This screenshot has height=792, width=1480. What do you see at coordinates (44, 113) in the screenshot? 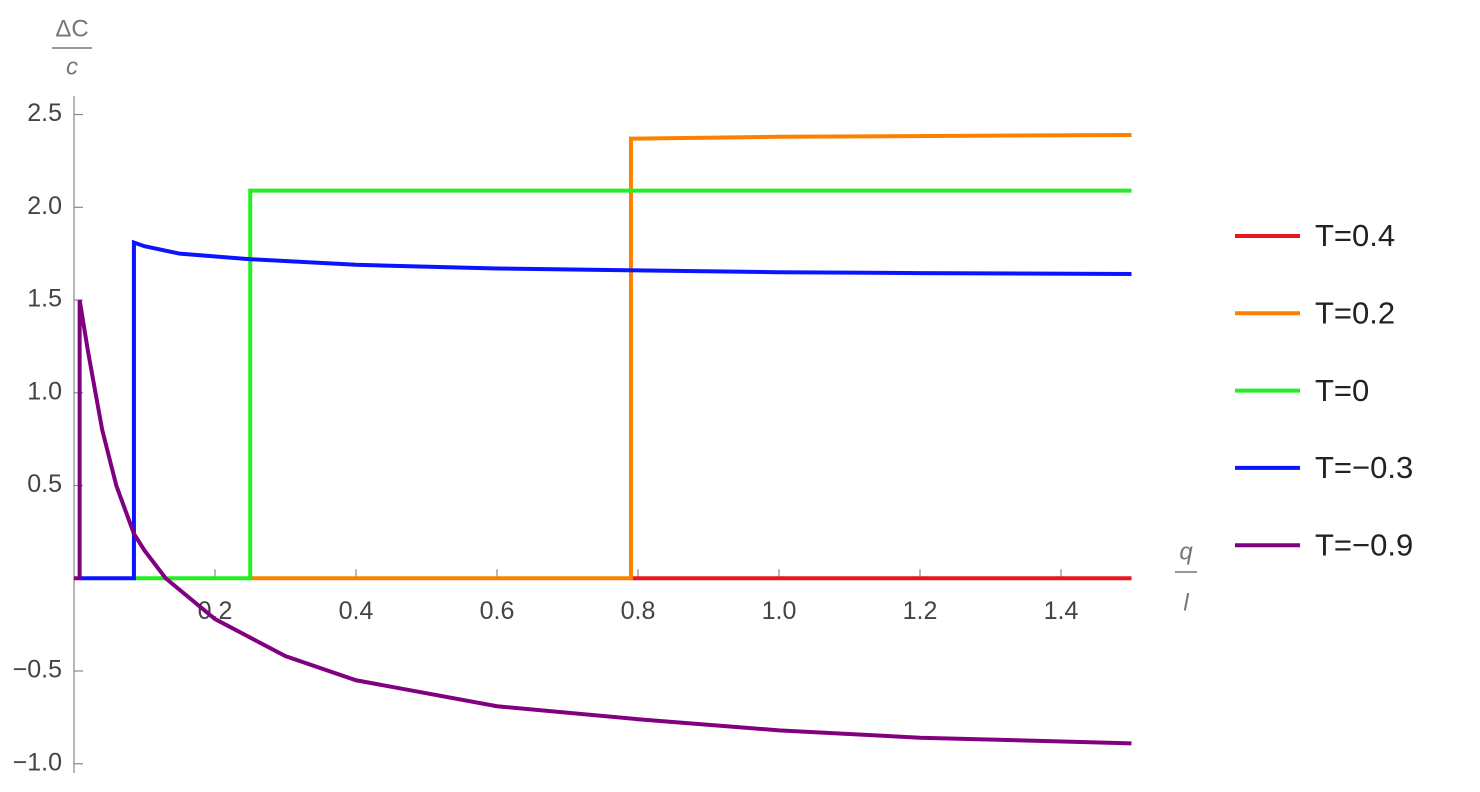
I see `y-tick-label: 2.5` at bounding box center [44, 113].